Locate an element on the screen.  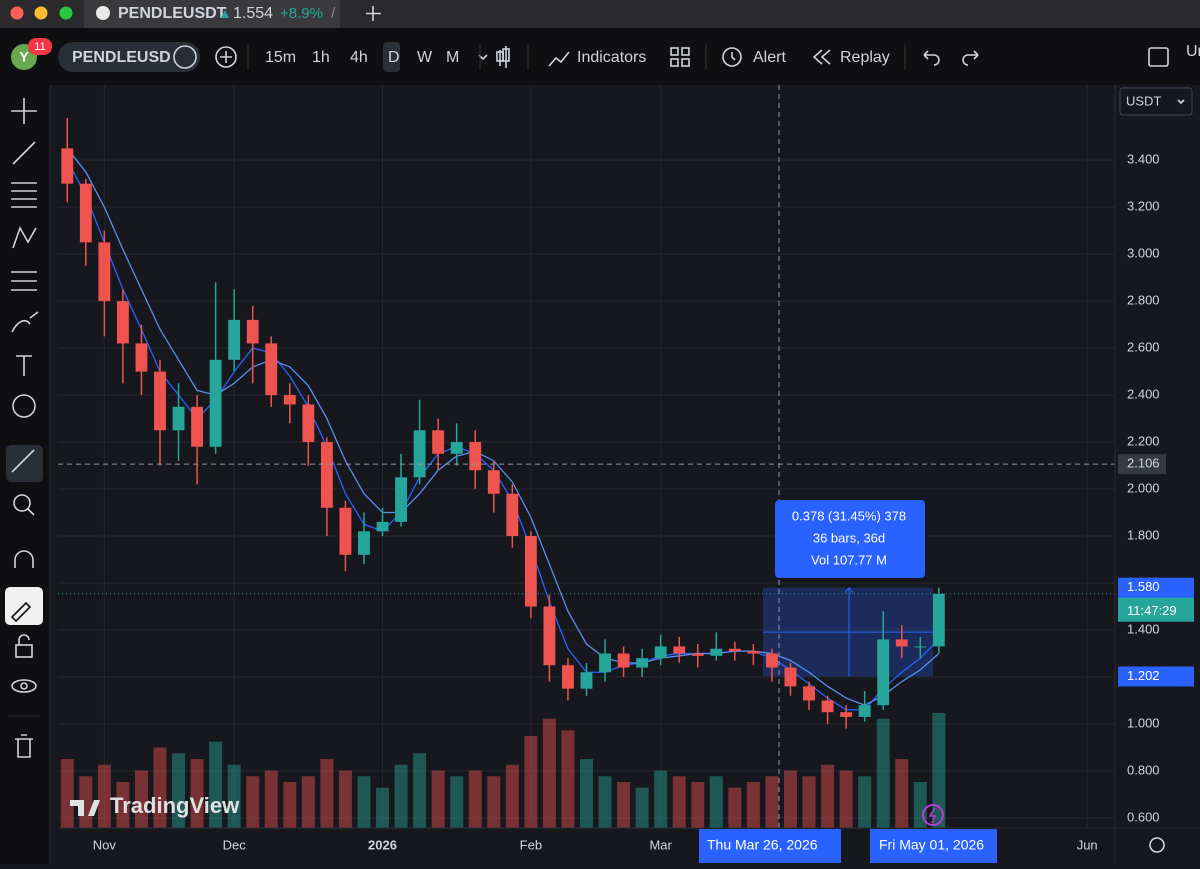
y-tick-label: 0.800 is located at coordinates (1143, 769).